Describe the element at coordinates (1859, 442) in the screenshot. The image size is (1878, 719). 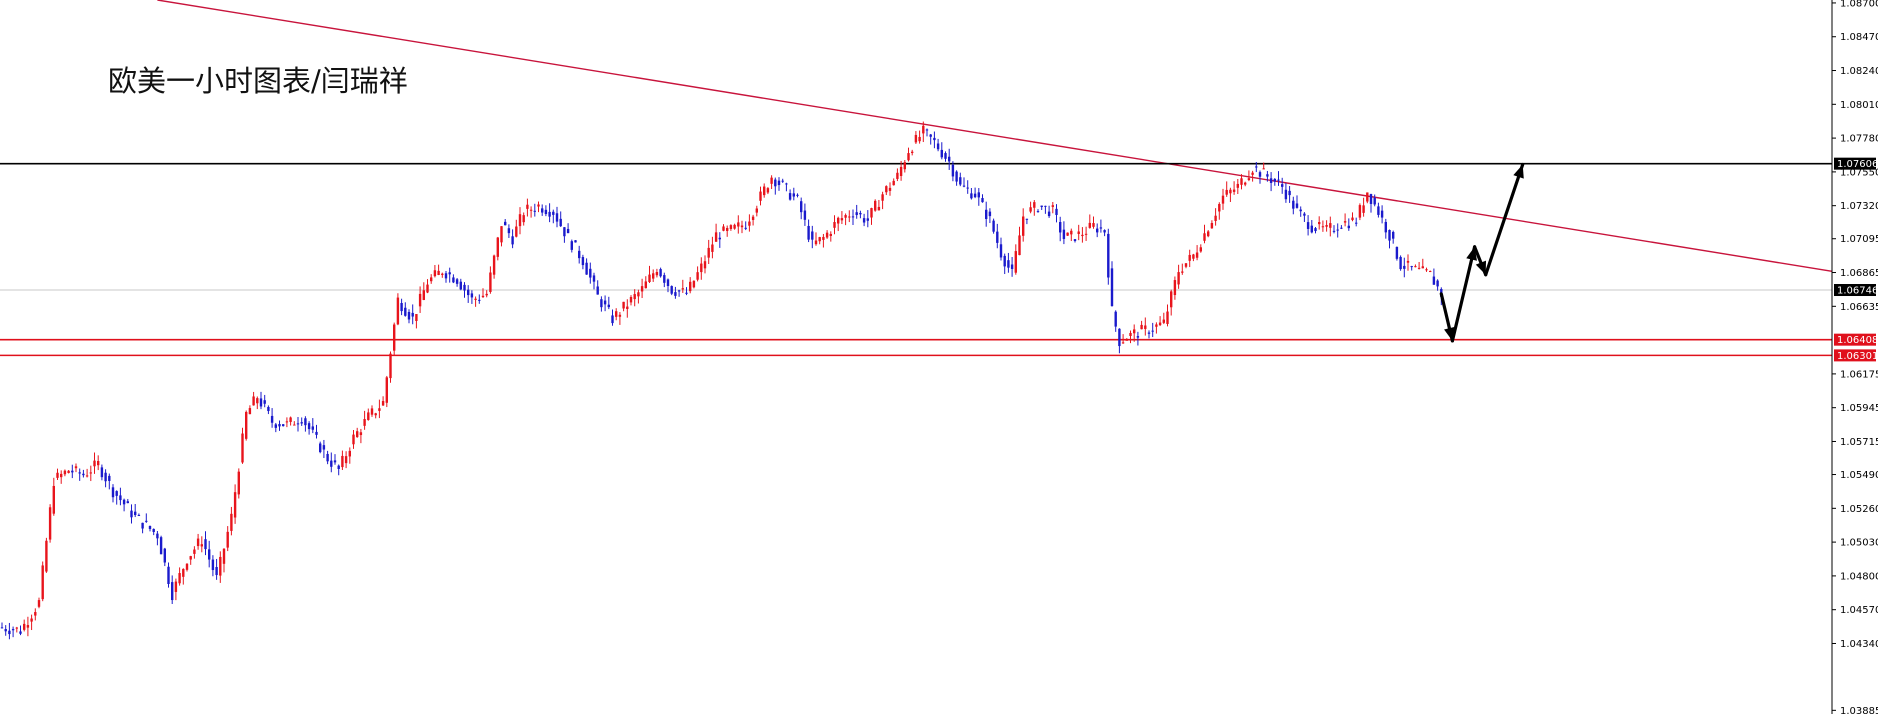
I see `axis-tick-label: 1.05715` at that location.